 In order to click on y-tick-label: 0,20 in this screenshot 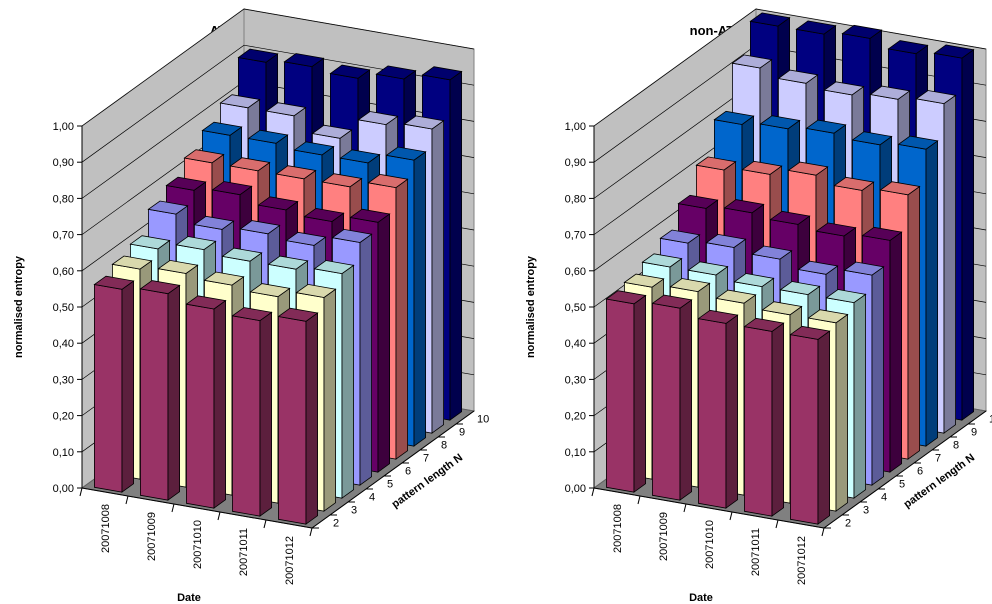, I will do `click(575, 417)`.